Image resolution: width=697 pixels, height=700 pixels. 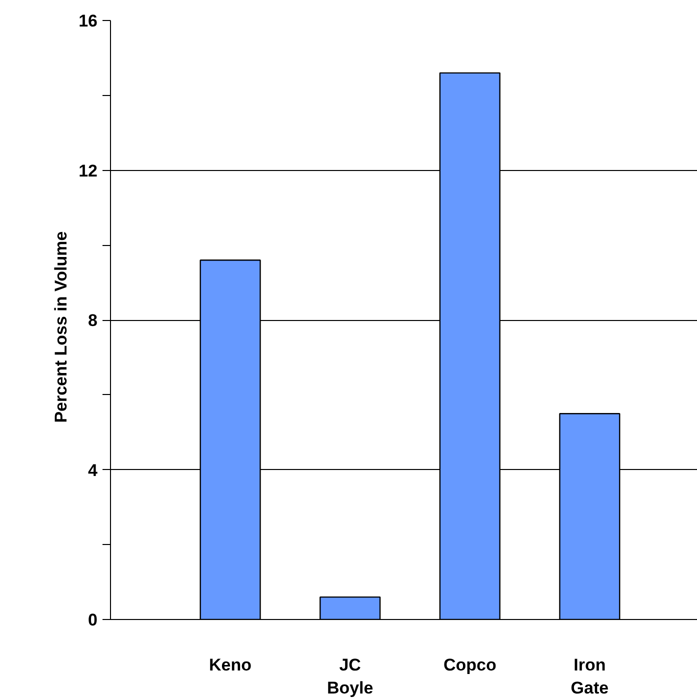 I want to click on y-tick-label: 0, so click(x=93, y=620).